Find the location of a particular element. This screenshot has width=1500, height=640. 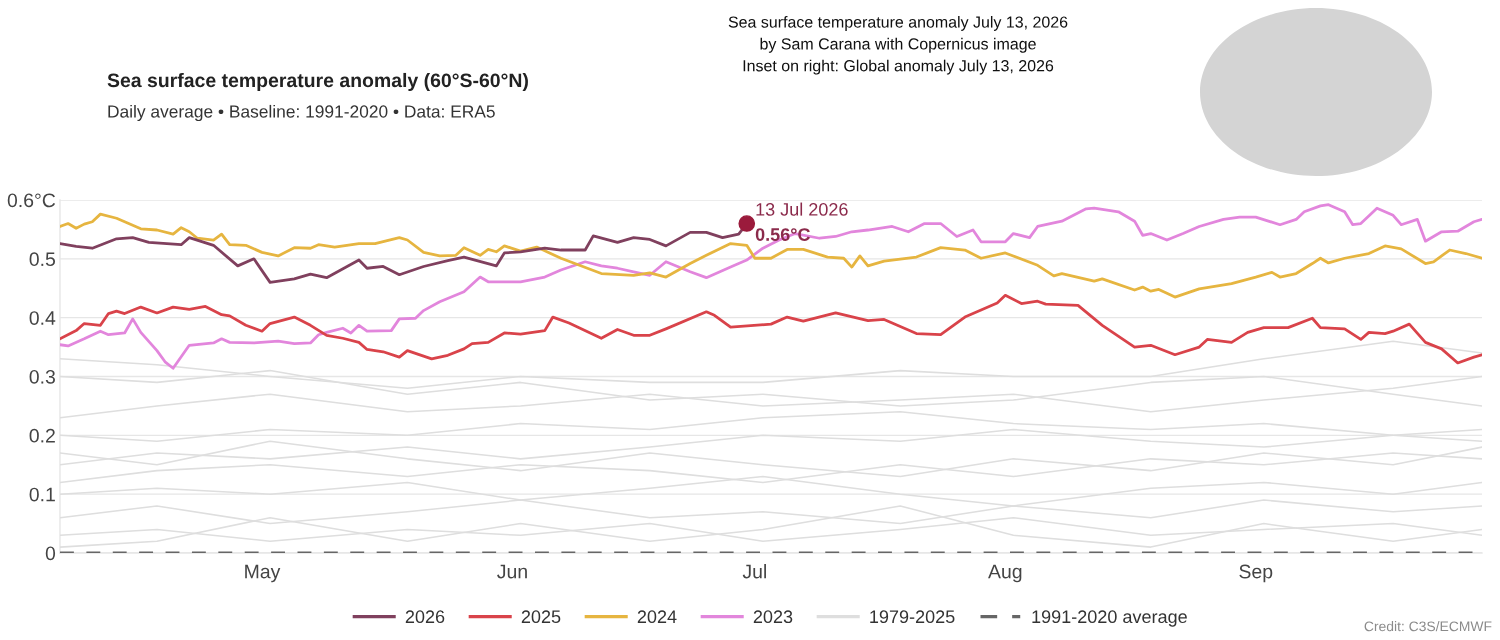

text: Credit: C3S/ECMWF is located at coordinates (1428, 626).